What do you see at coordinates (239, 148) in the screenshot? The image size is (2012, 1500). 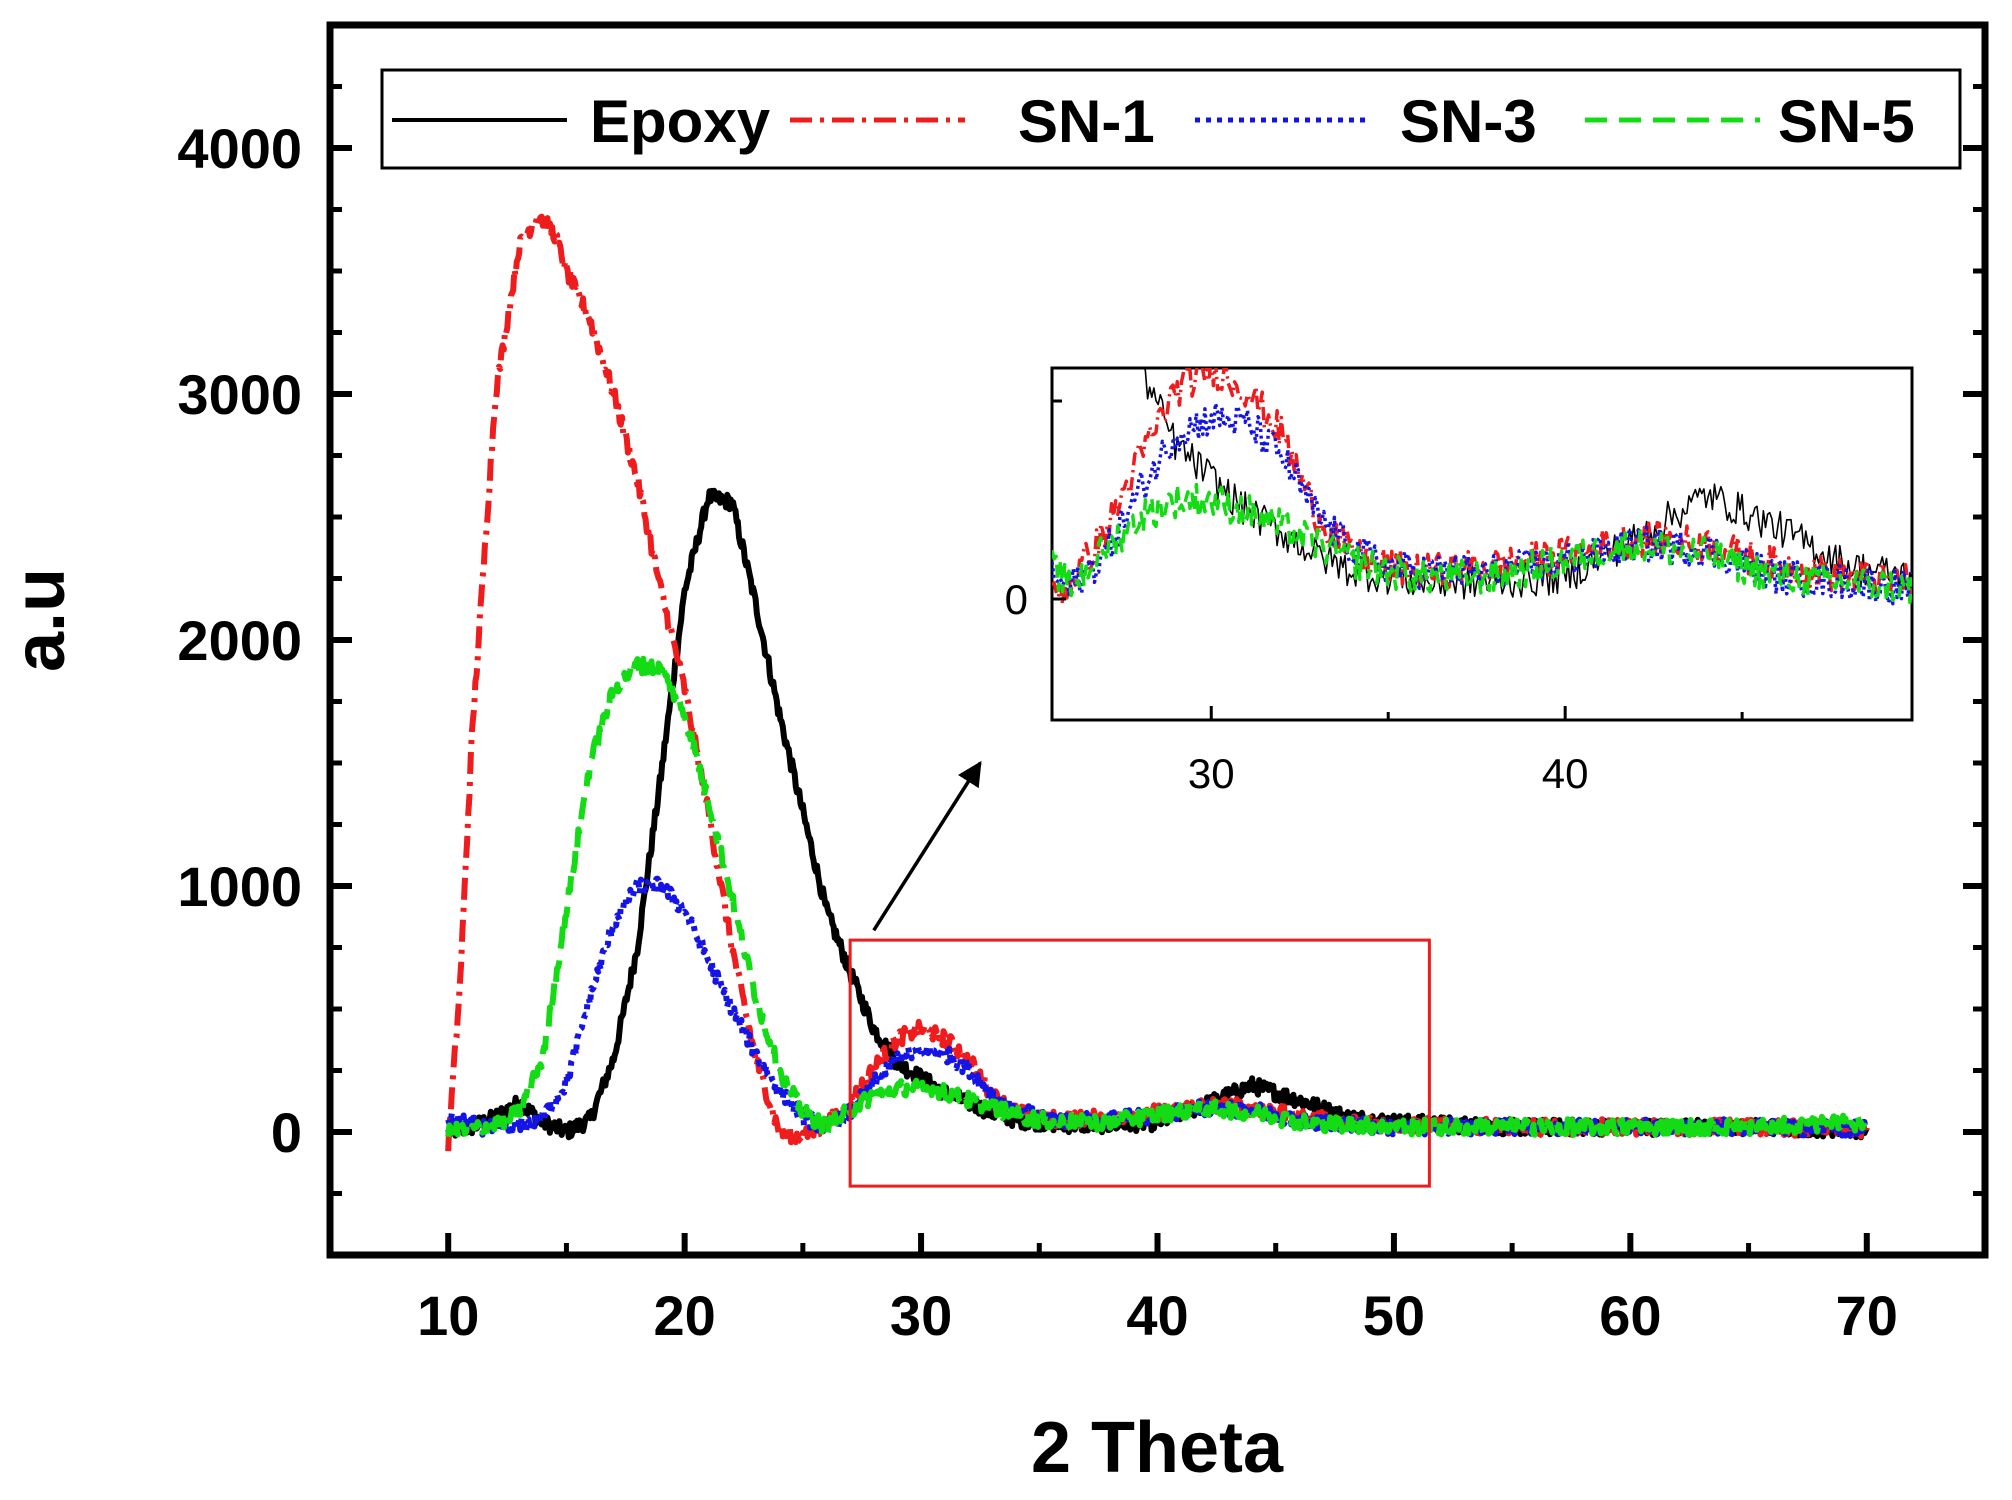 I see `y-tick-label: 4000` at bounding box center [239, 148].